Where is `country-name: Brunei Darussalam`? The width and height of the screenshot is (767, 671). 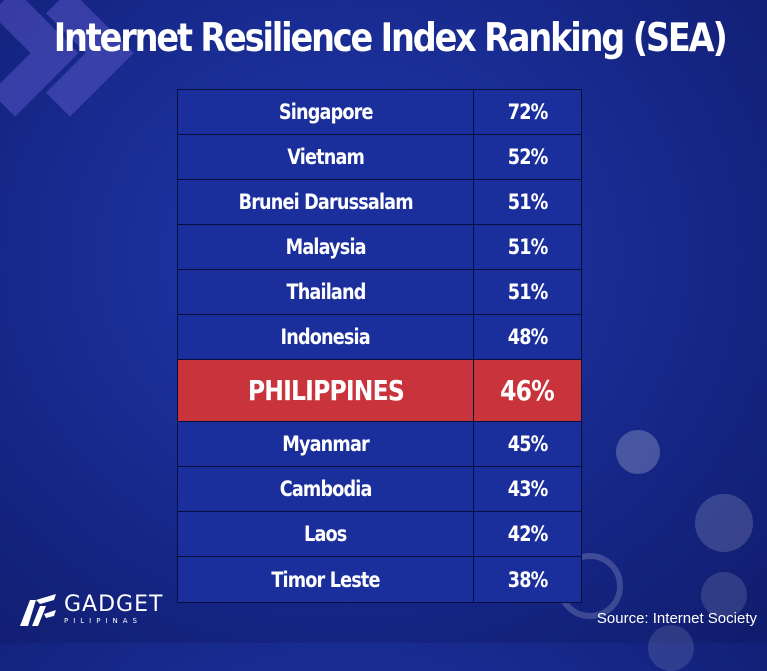 country-name: Brunei Darussalam is located at coordinates (325, 202).